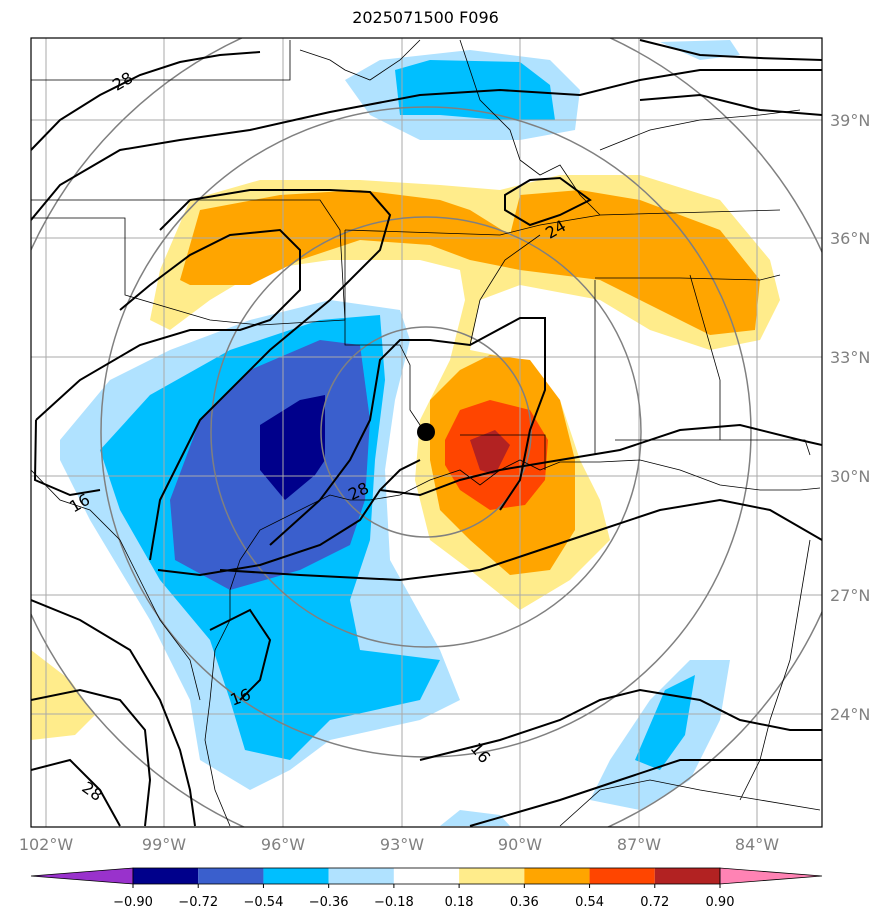  I want to click on colorbar-tick-label: −0.90, so click(133, 902).